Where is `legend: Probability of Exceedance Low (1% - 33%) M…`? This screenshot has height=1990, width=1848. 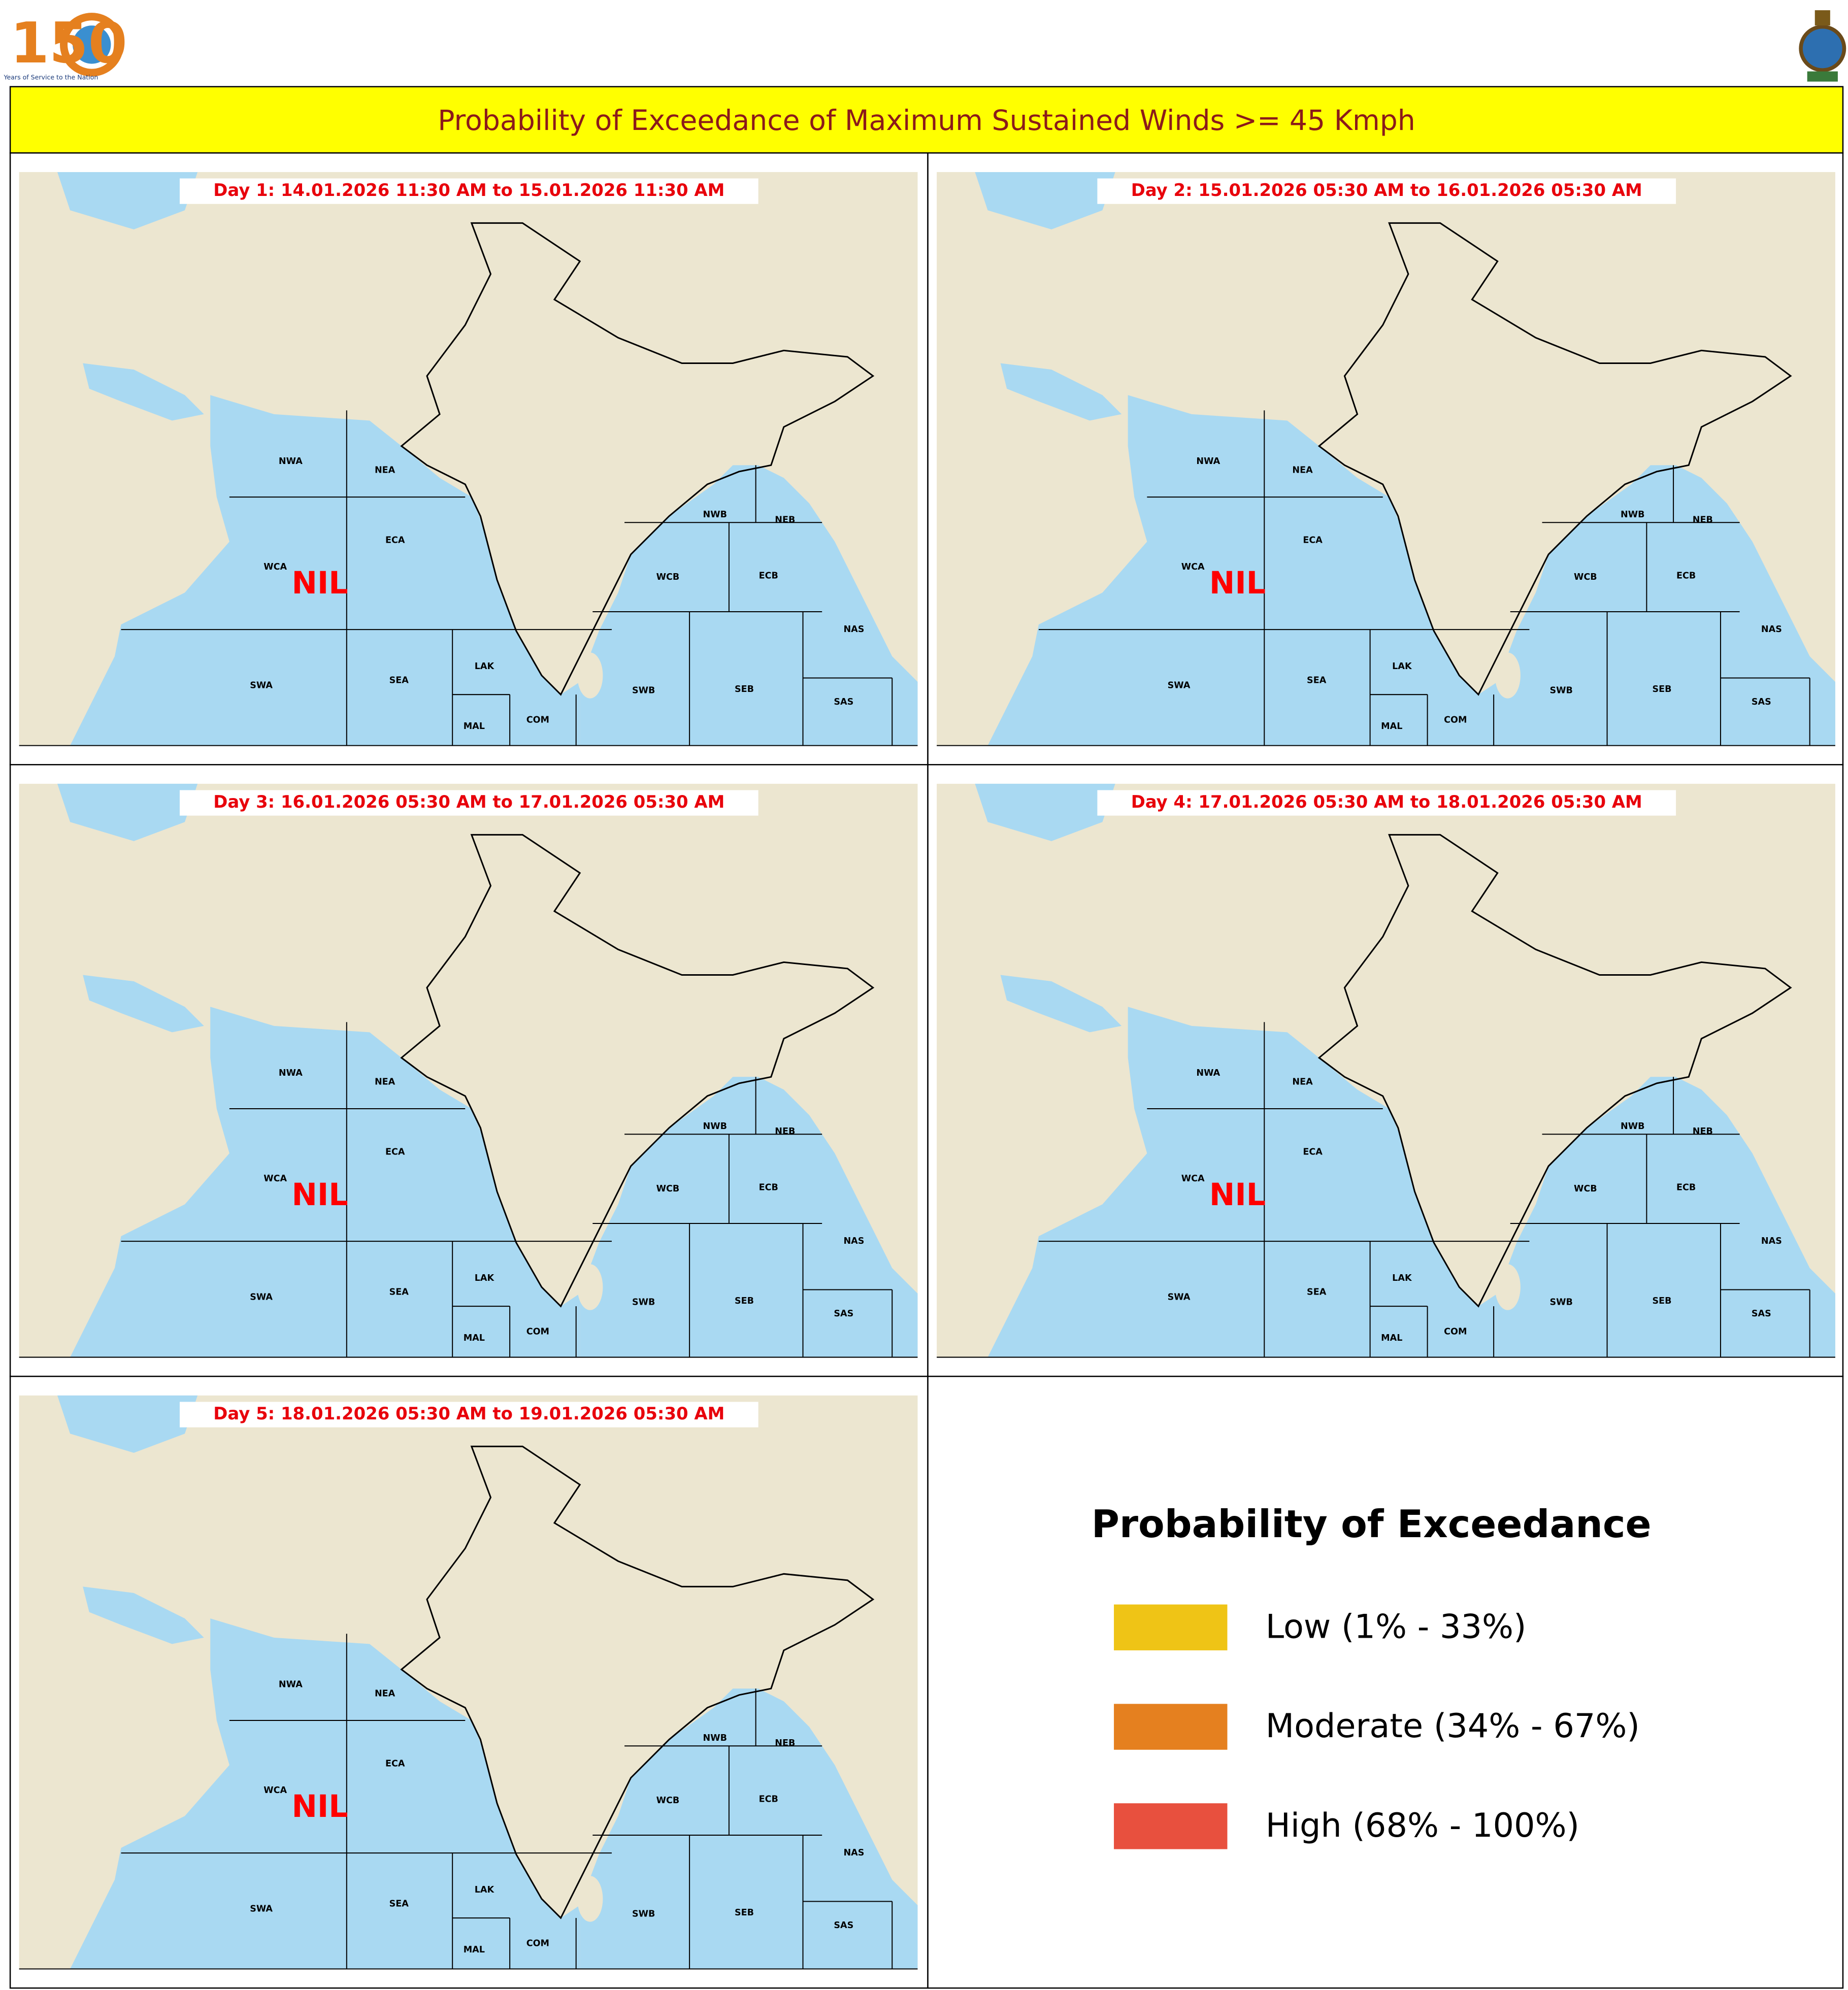 legend: Probability of Exceedance Low (1% - 33%) M… is located at coordinates (1372, 1676).